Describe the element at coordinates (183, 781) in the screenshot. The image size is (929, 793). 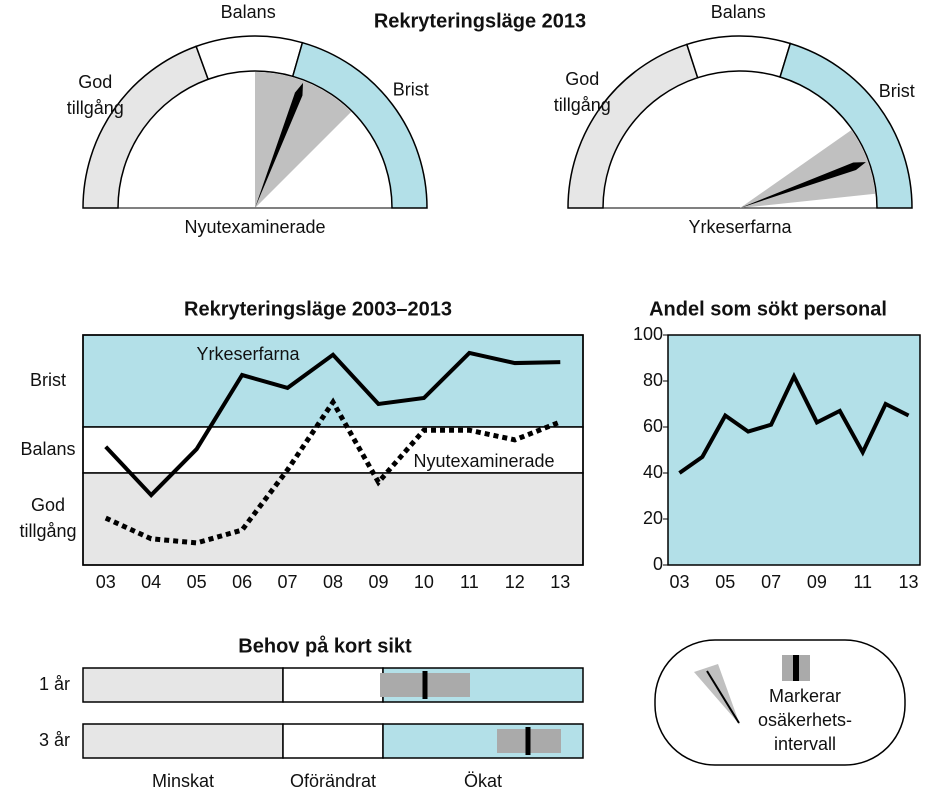
I see `section-label: Minskat` at that location.